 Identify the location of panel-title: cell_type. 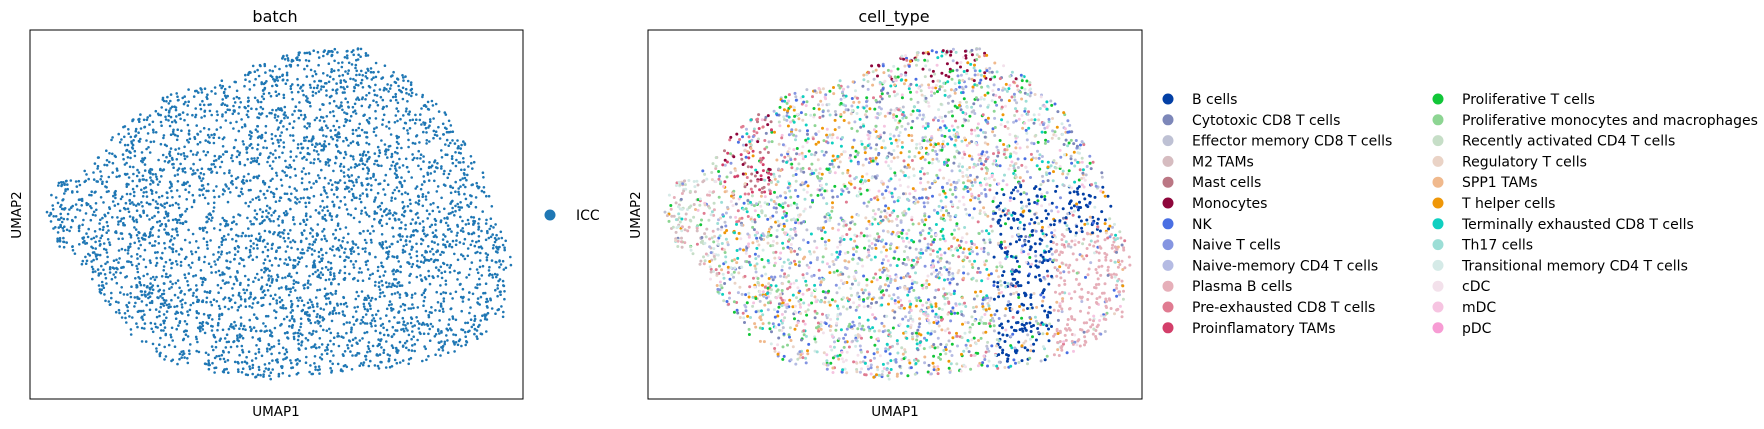
(893, 17).